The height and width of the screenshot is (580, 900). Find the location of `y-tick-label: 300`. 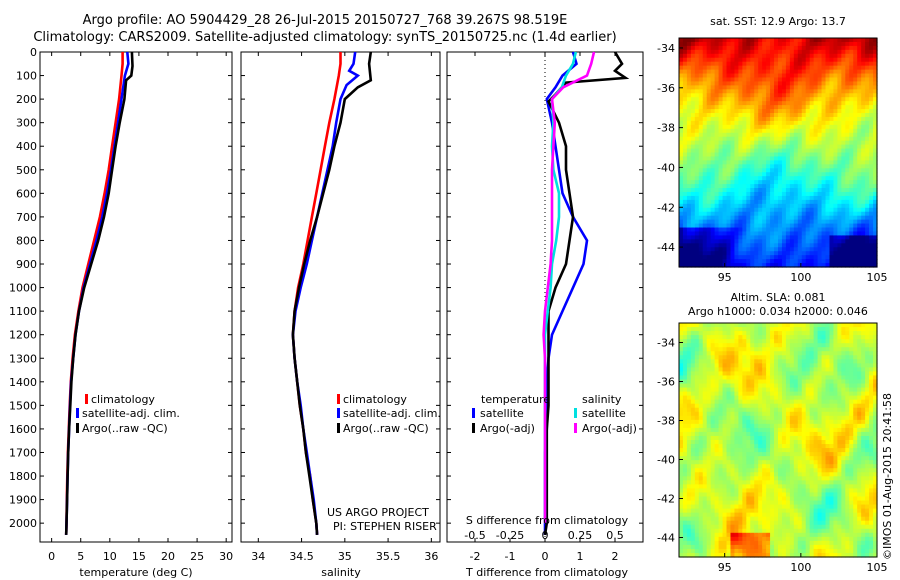

y-tick-label: 300 is located at coordinates (26, 123).